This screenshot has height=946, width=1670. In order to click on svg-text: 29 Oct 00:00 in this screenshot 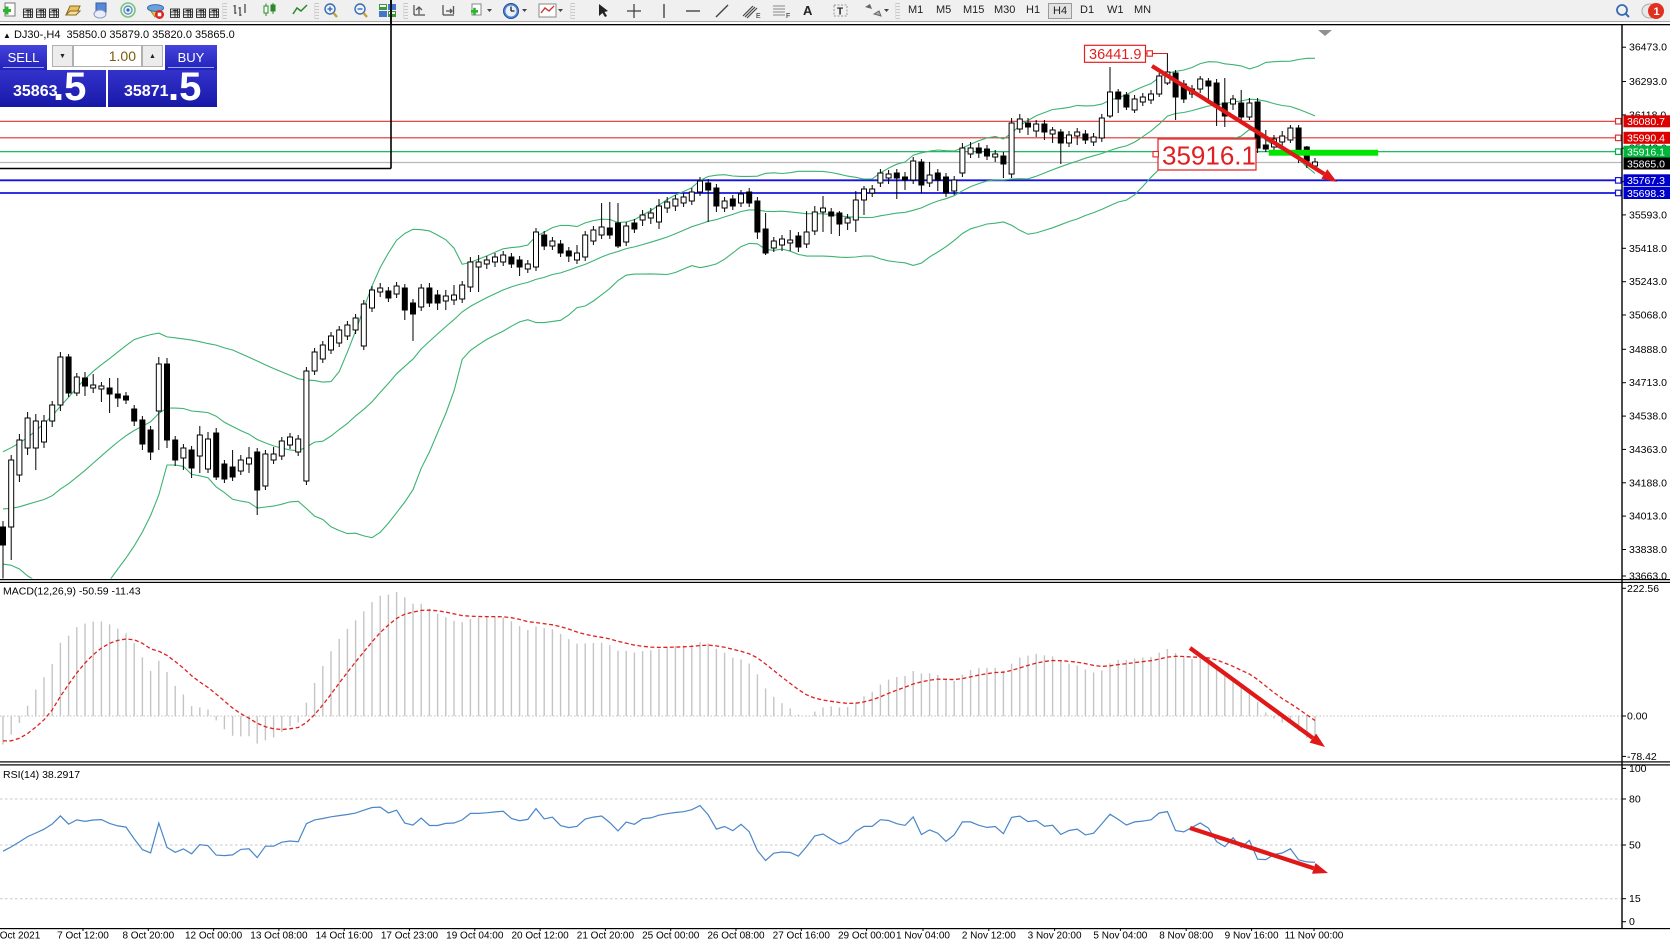, I will do `click(867, 936)`.